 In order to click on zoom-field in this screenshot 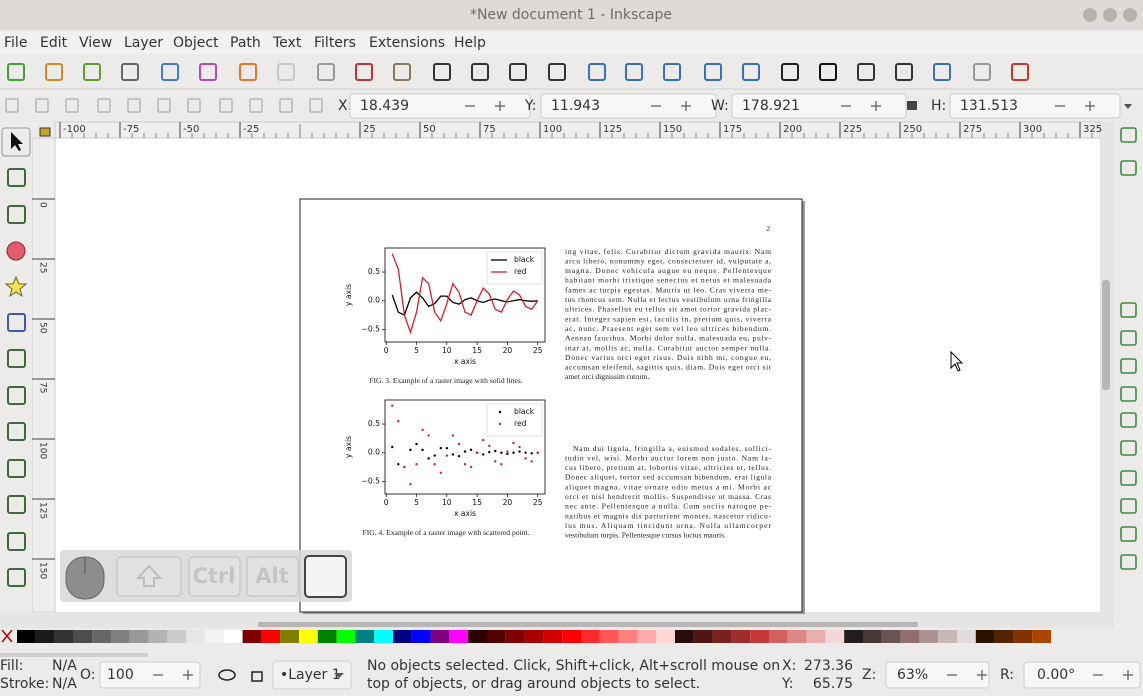, I will do `click(937, 675)`.